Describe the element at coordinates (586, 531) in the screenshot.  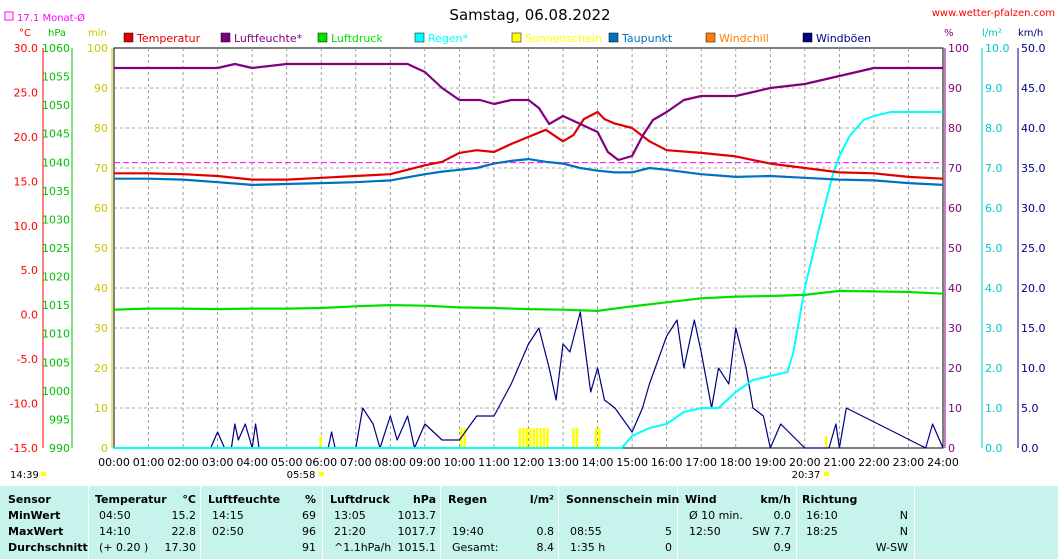
I see `table-cell: 08:55` at that location.